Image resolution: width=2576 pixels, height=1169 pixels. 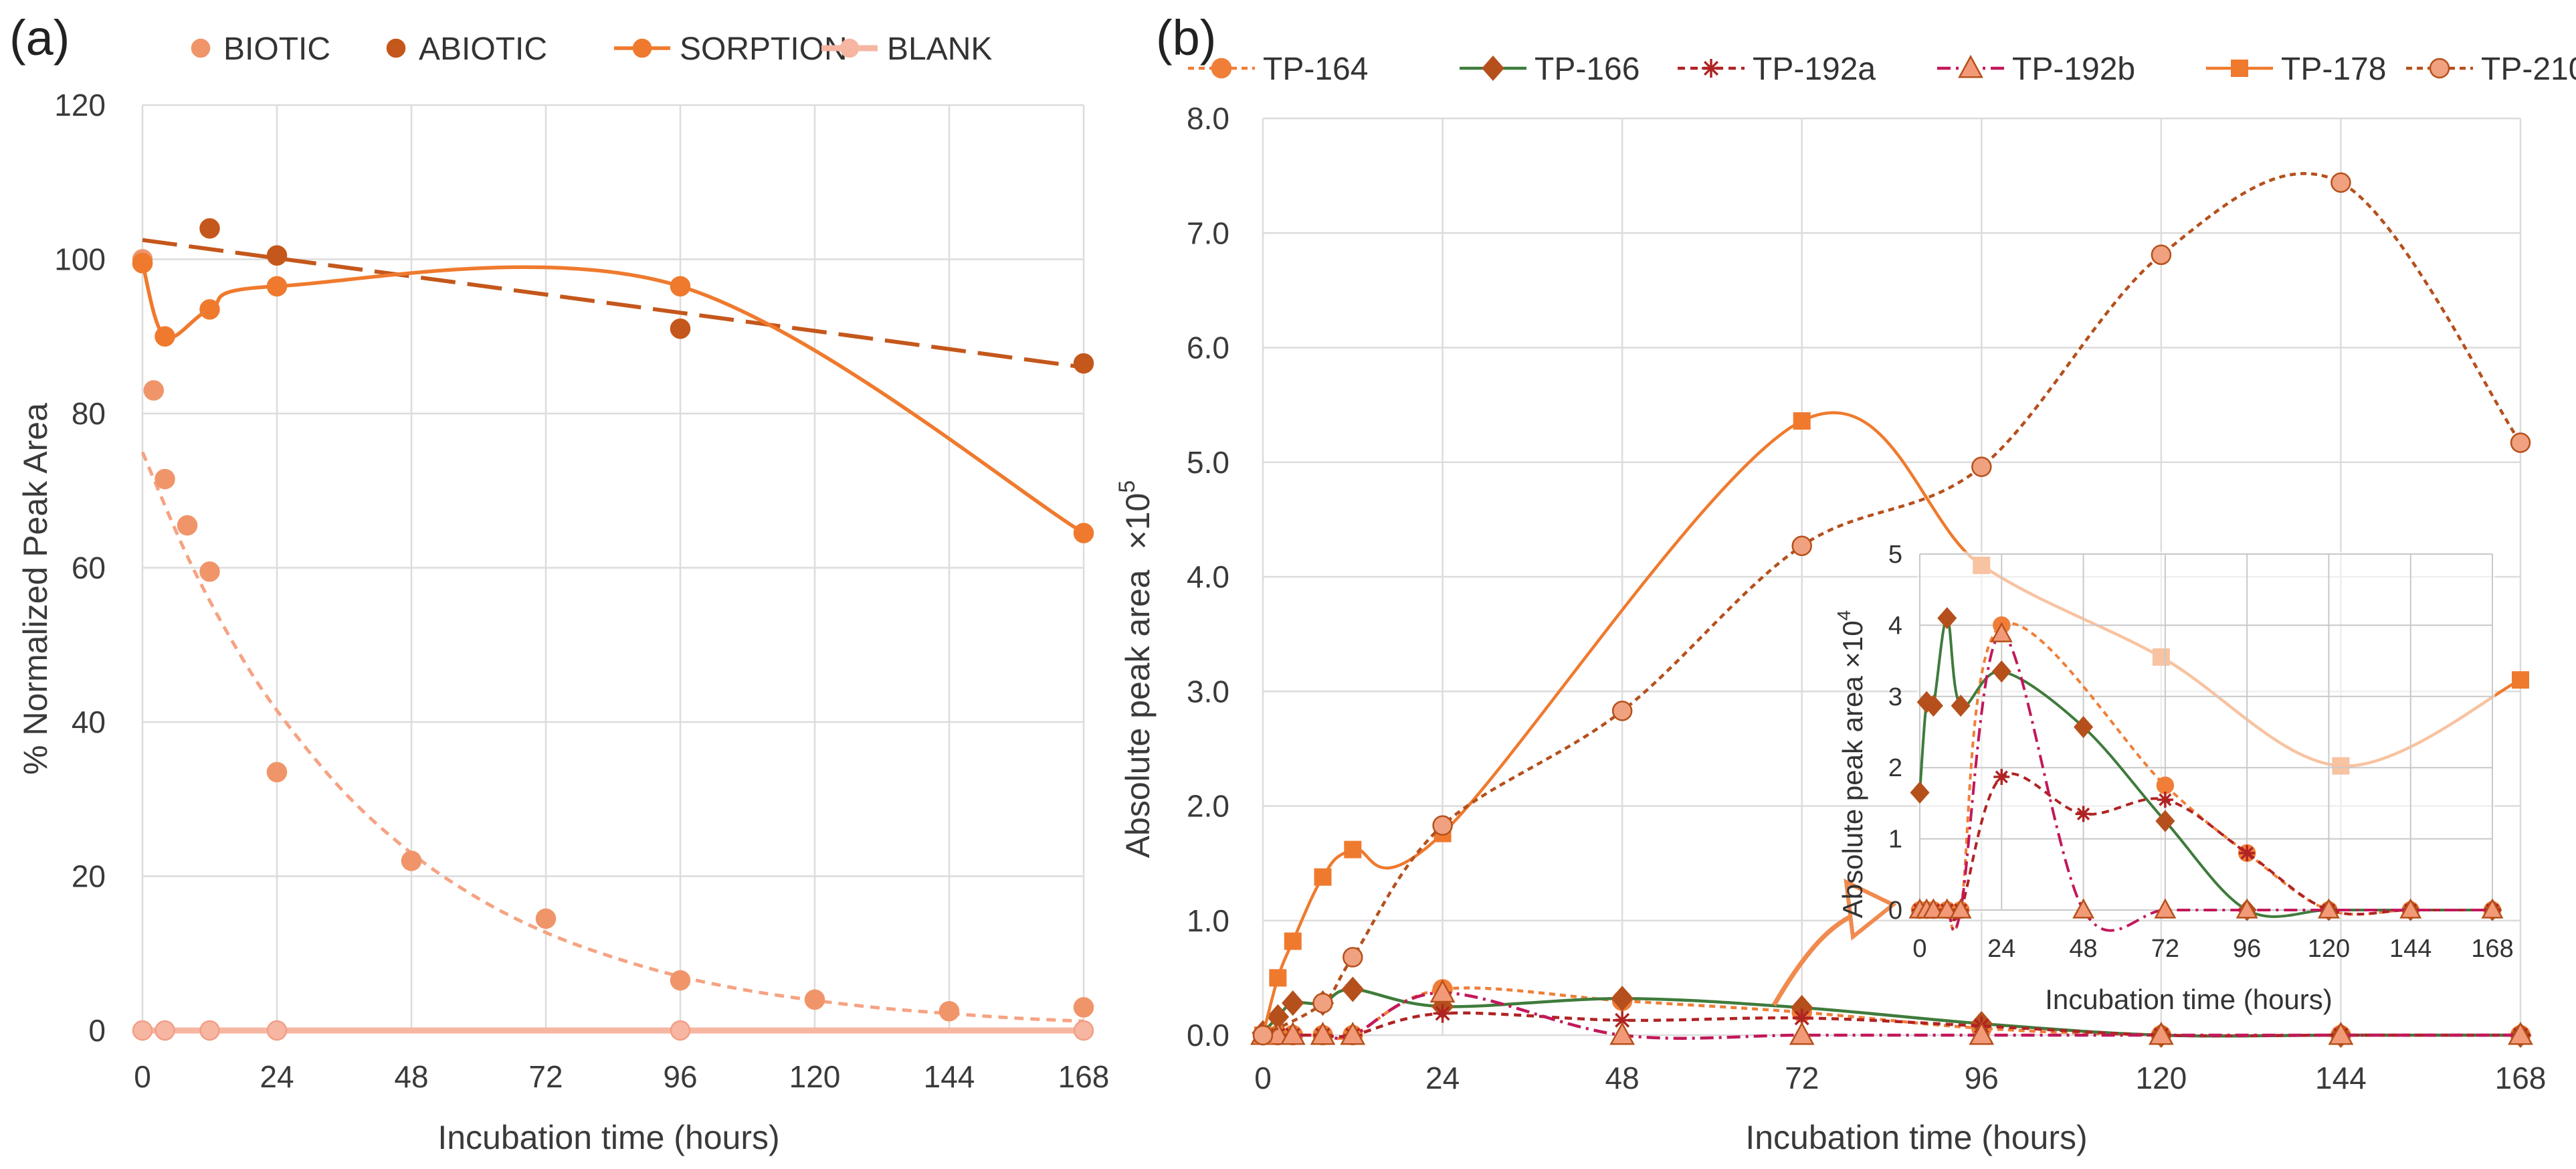 What do you see at coordinates (483, 49) in the screenshot?
I see `legend-label: ABIOTIC` at bounding box center [483, 49].